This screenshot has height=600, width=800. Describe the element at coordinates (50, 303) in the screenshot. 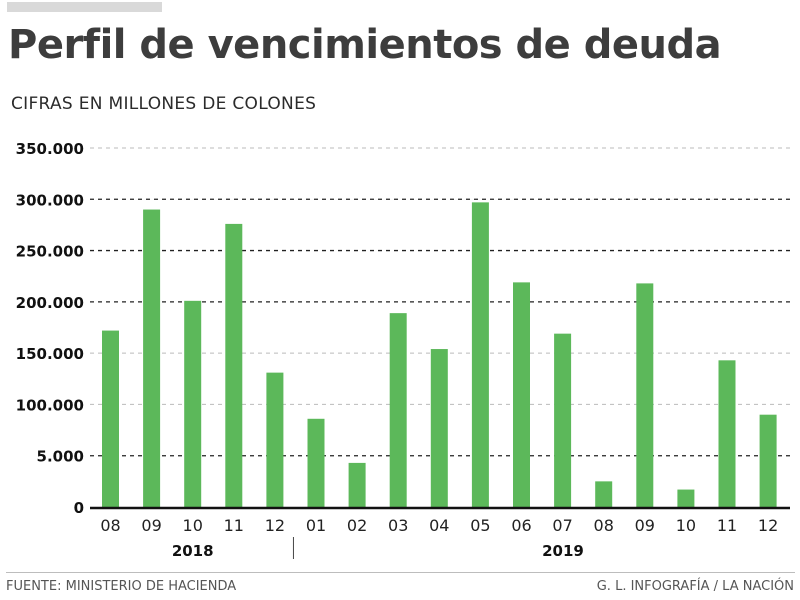

I see `y-tick-label: 200.000` at that location.